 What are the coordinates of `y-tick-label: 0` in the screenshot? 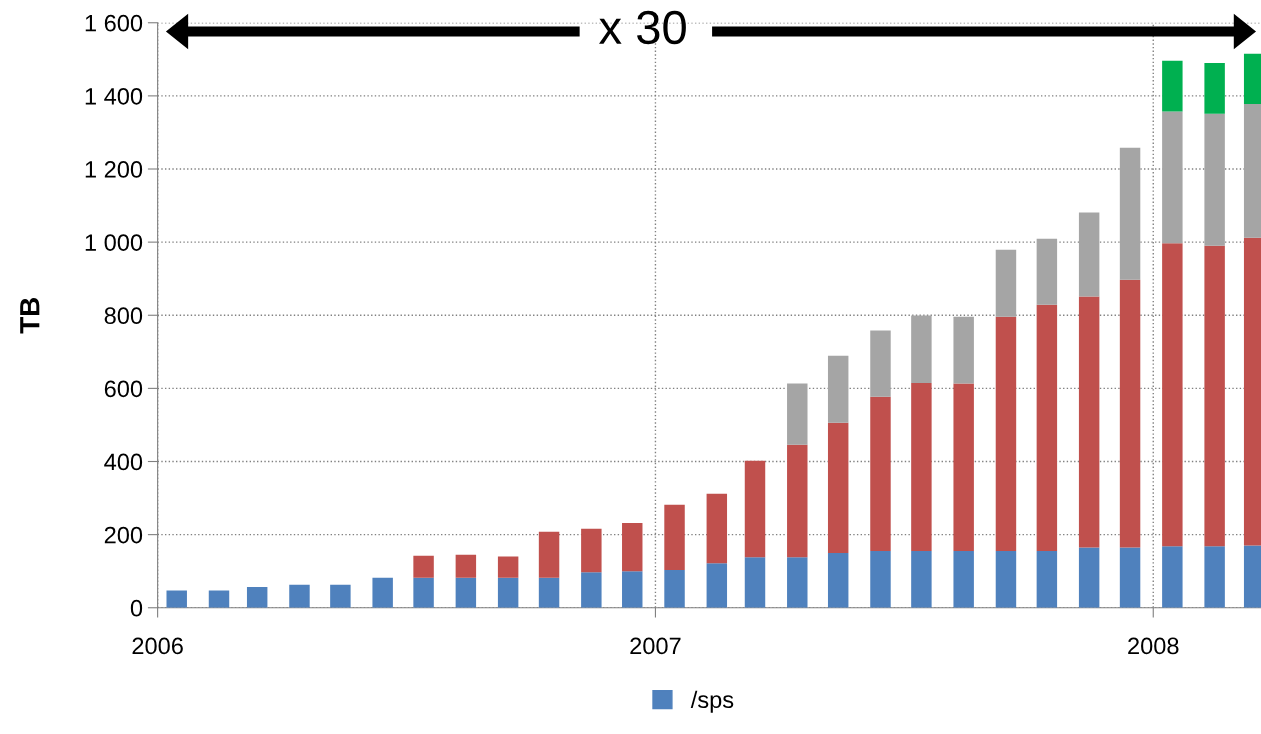 It's located at (136, 608).